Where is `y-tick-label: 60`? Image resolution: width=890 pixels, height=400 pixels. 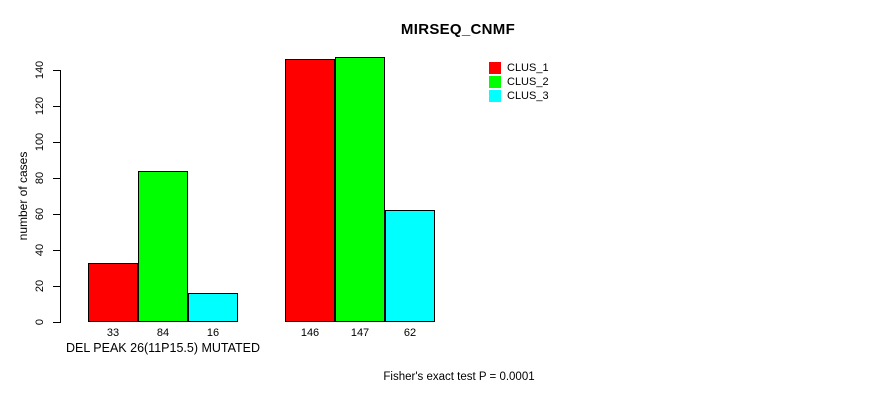
y-tick-label: 60 is located at coordinates (40, 214).